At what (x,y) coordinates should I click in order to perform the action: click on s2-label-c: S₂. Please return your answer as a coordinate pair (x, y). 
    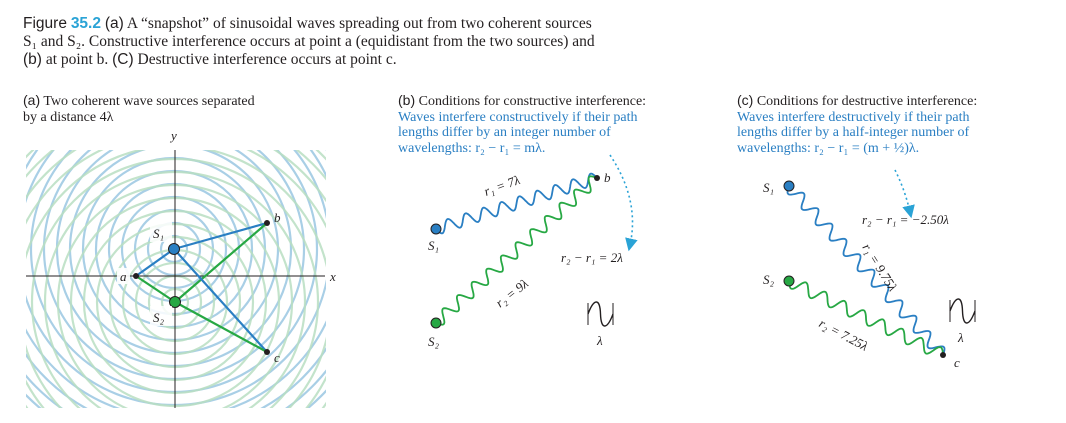
    Looking at the image, I should click on (769, 279).